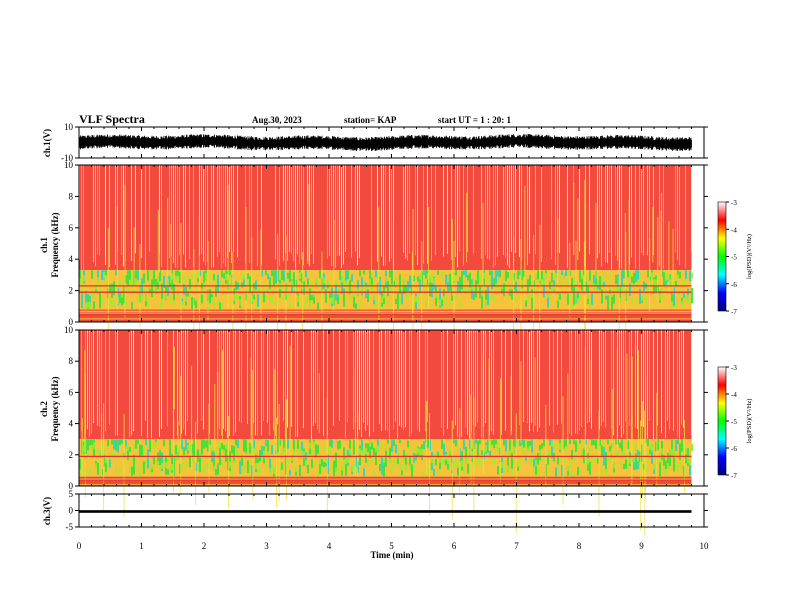 The width and height of the screenshot is (792, 612). Describe the element at coordinates (204, 546) in the screenshot. I see `x-tick-label: 2` at that location.